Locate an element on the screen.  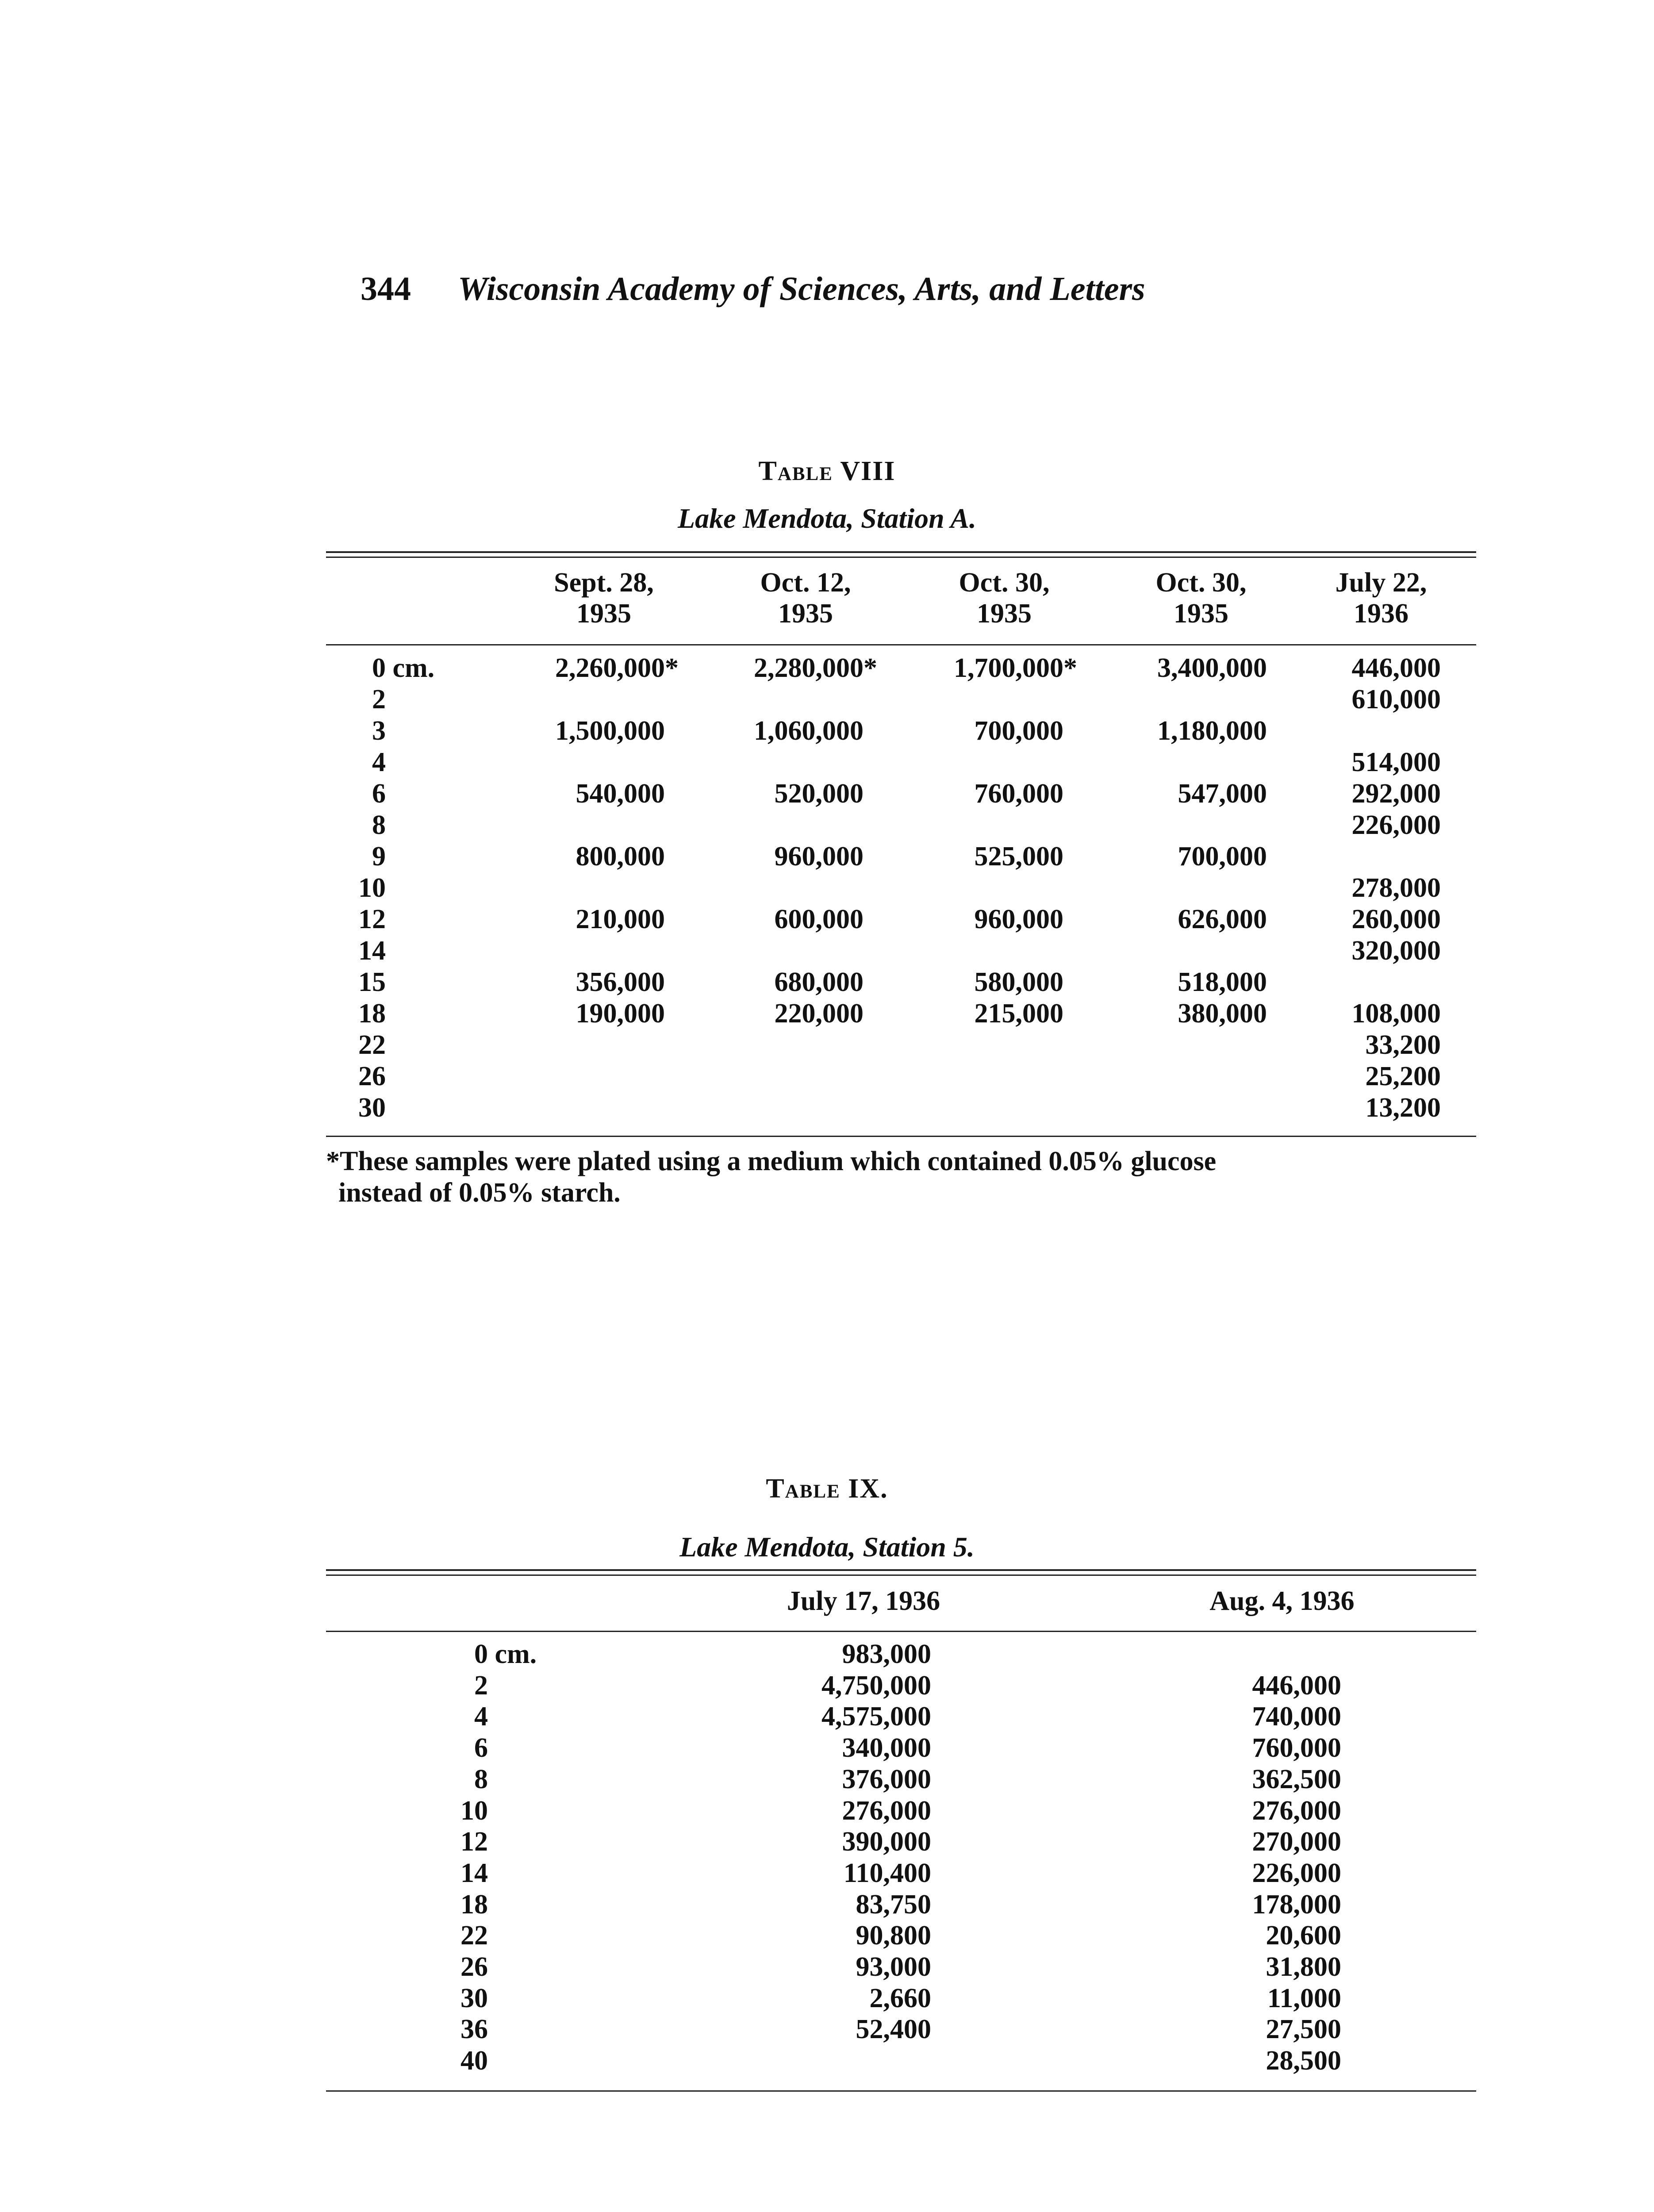
table8-subtitle: Lake Mendota, Station A. is located at coordinates (827, 519).